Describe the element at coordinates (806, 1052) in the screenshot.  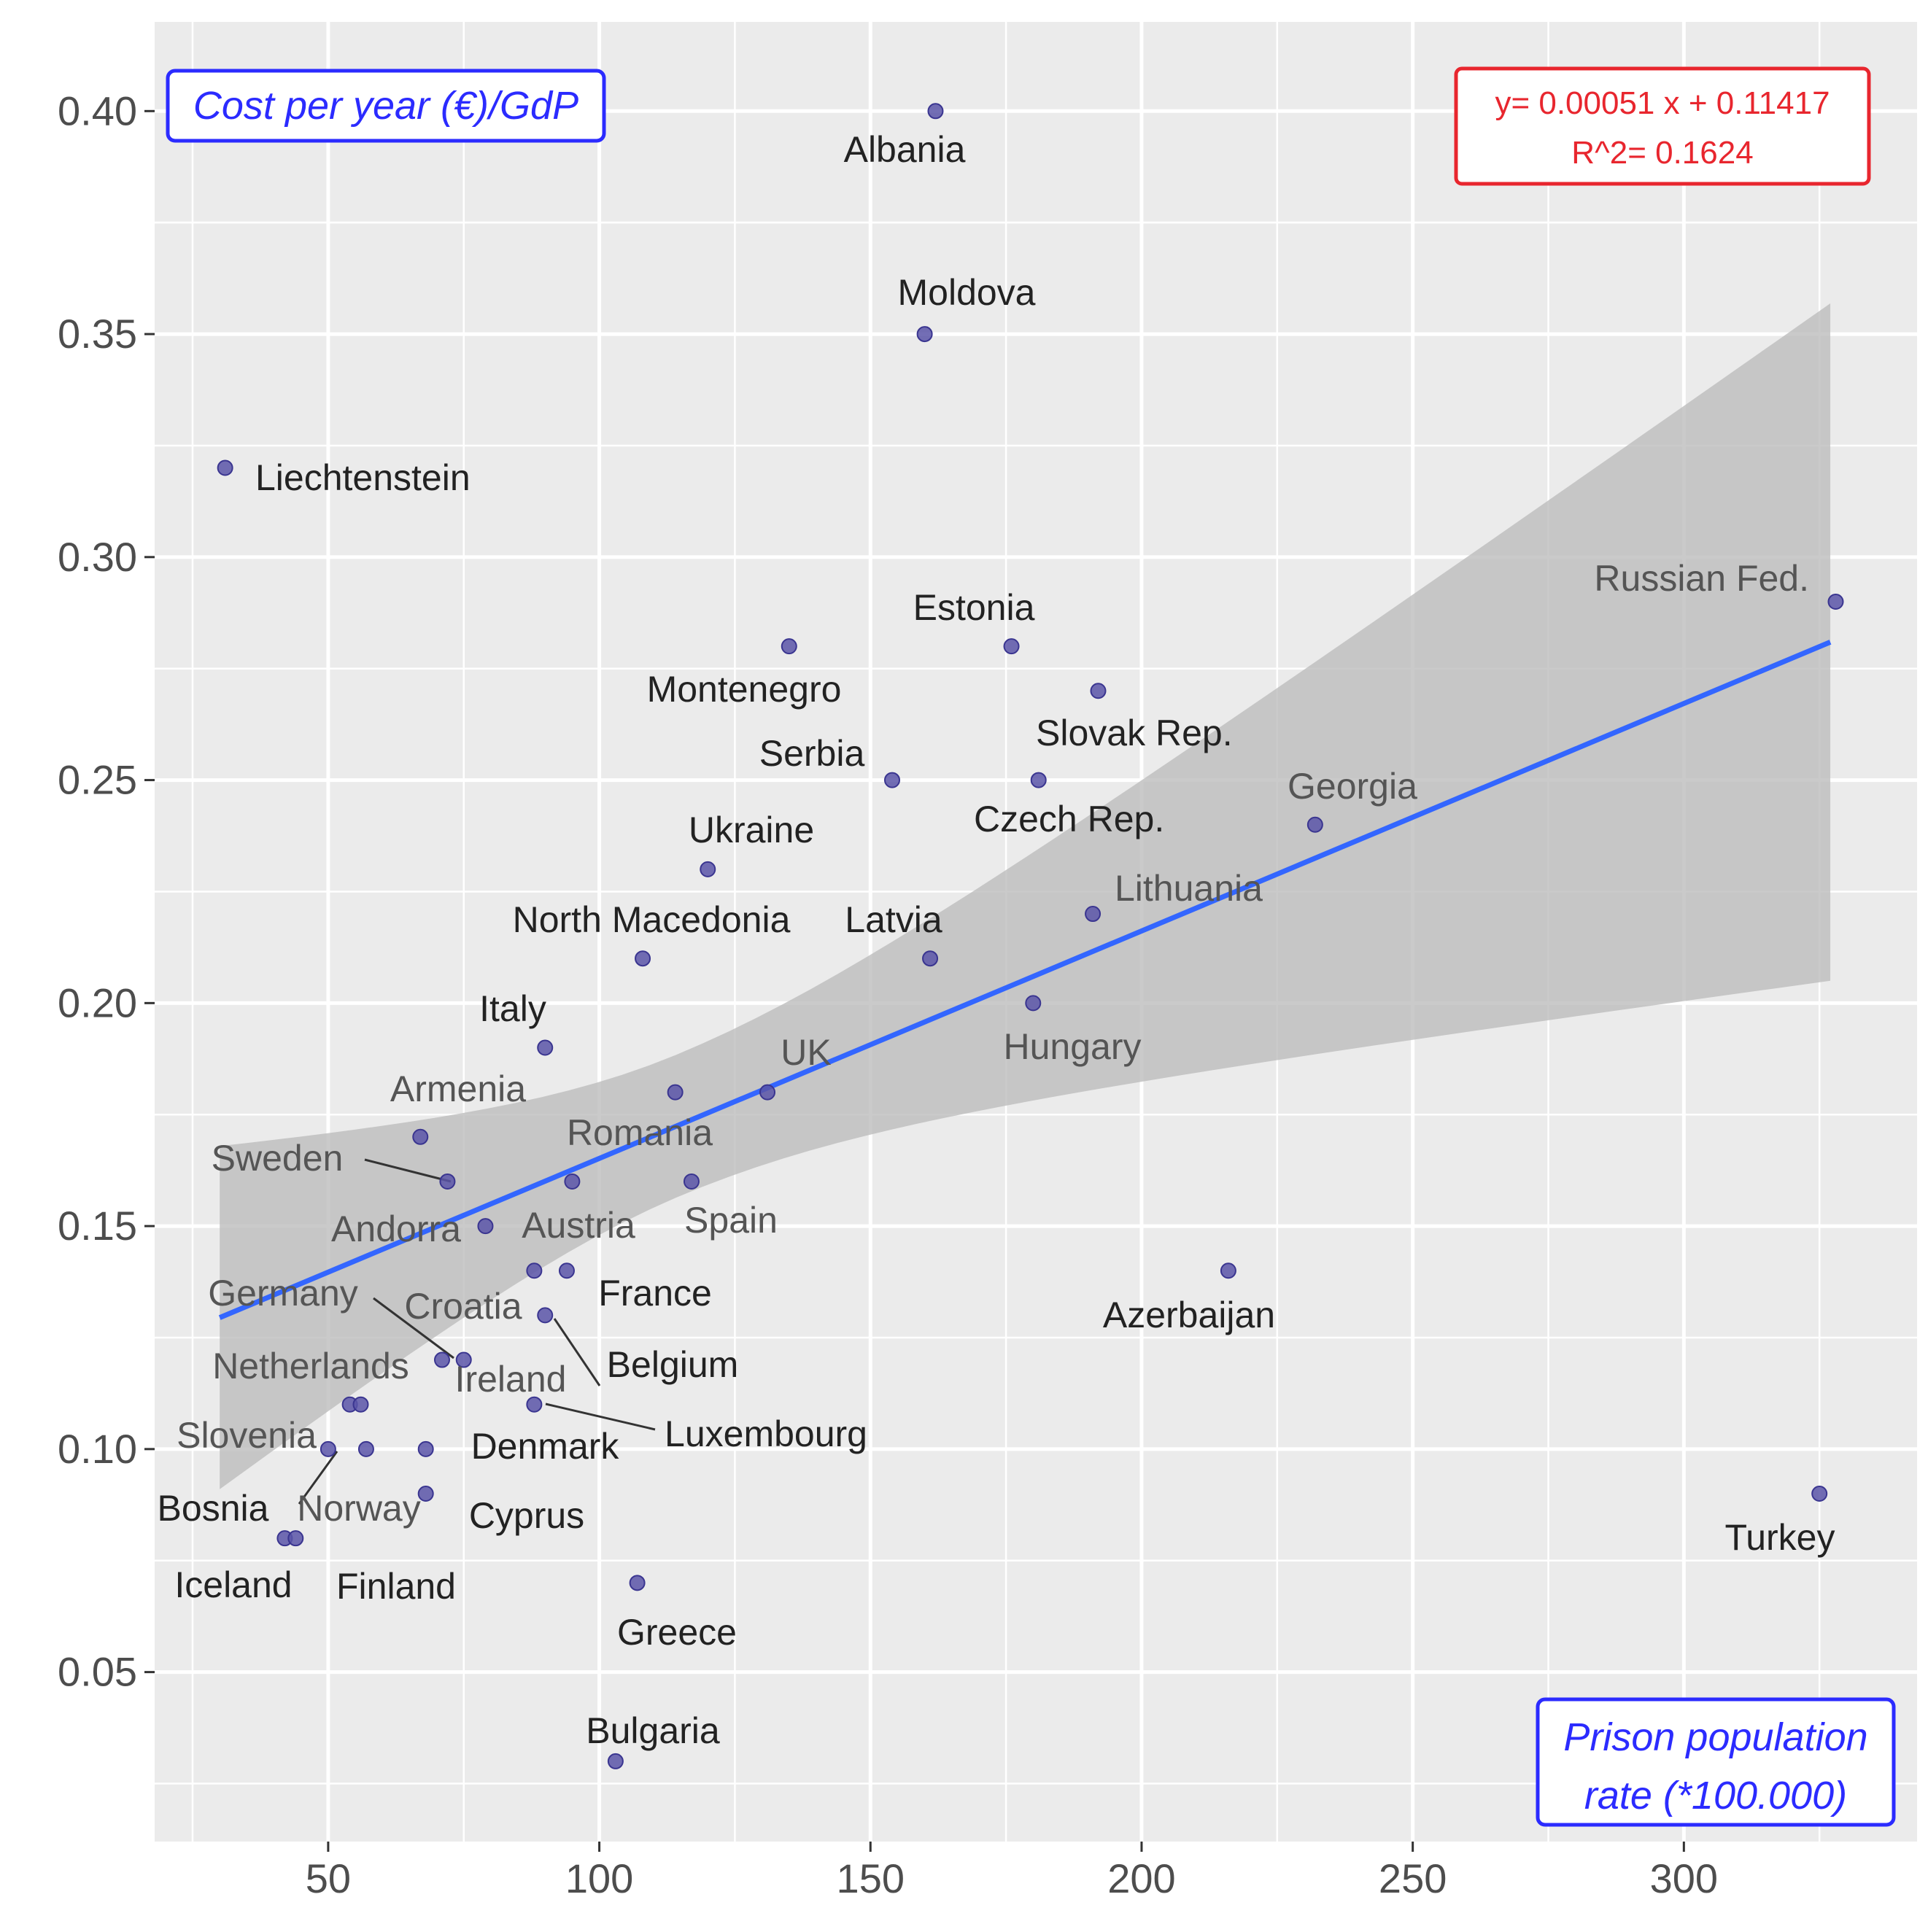
I see `point-label: UK` at that location.